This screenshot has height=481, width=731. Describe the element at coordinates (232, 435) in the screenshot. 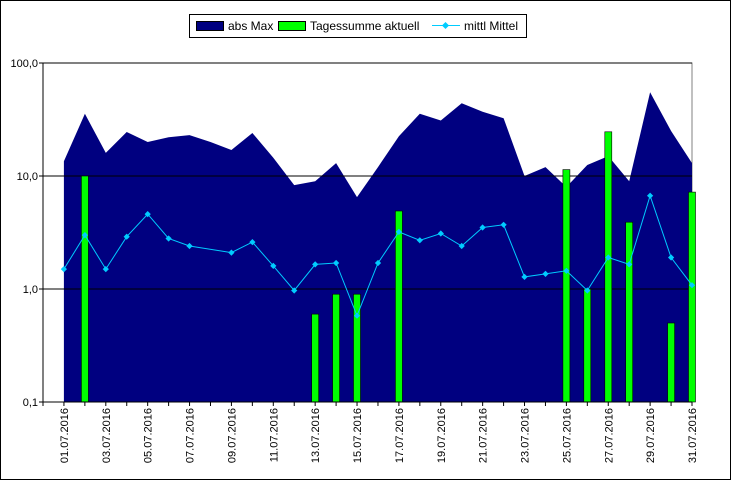

I see `x-tick-label-09.07.2016: 09.07.2016` at that location.